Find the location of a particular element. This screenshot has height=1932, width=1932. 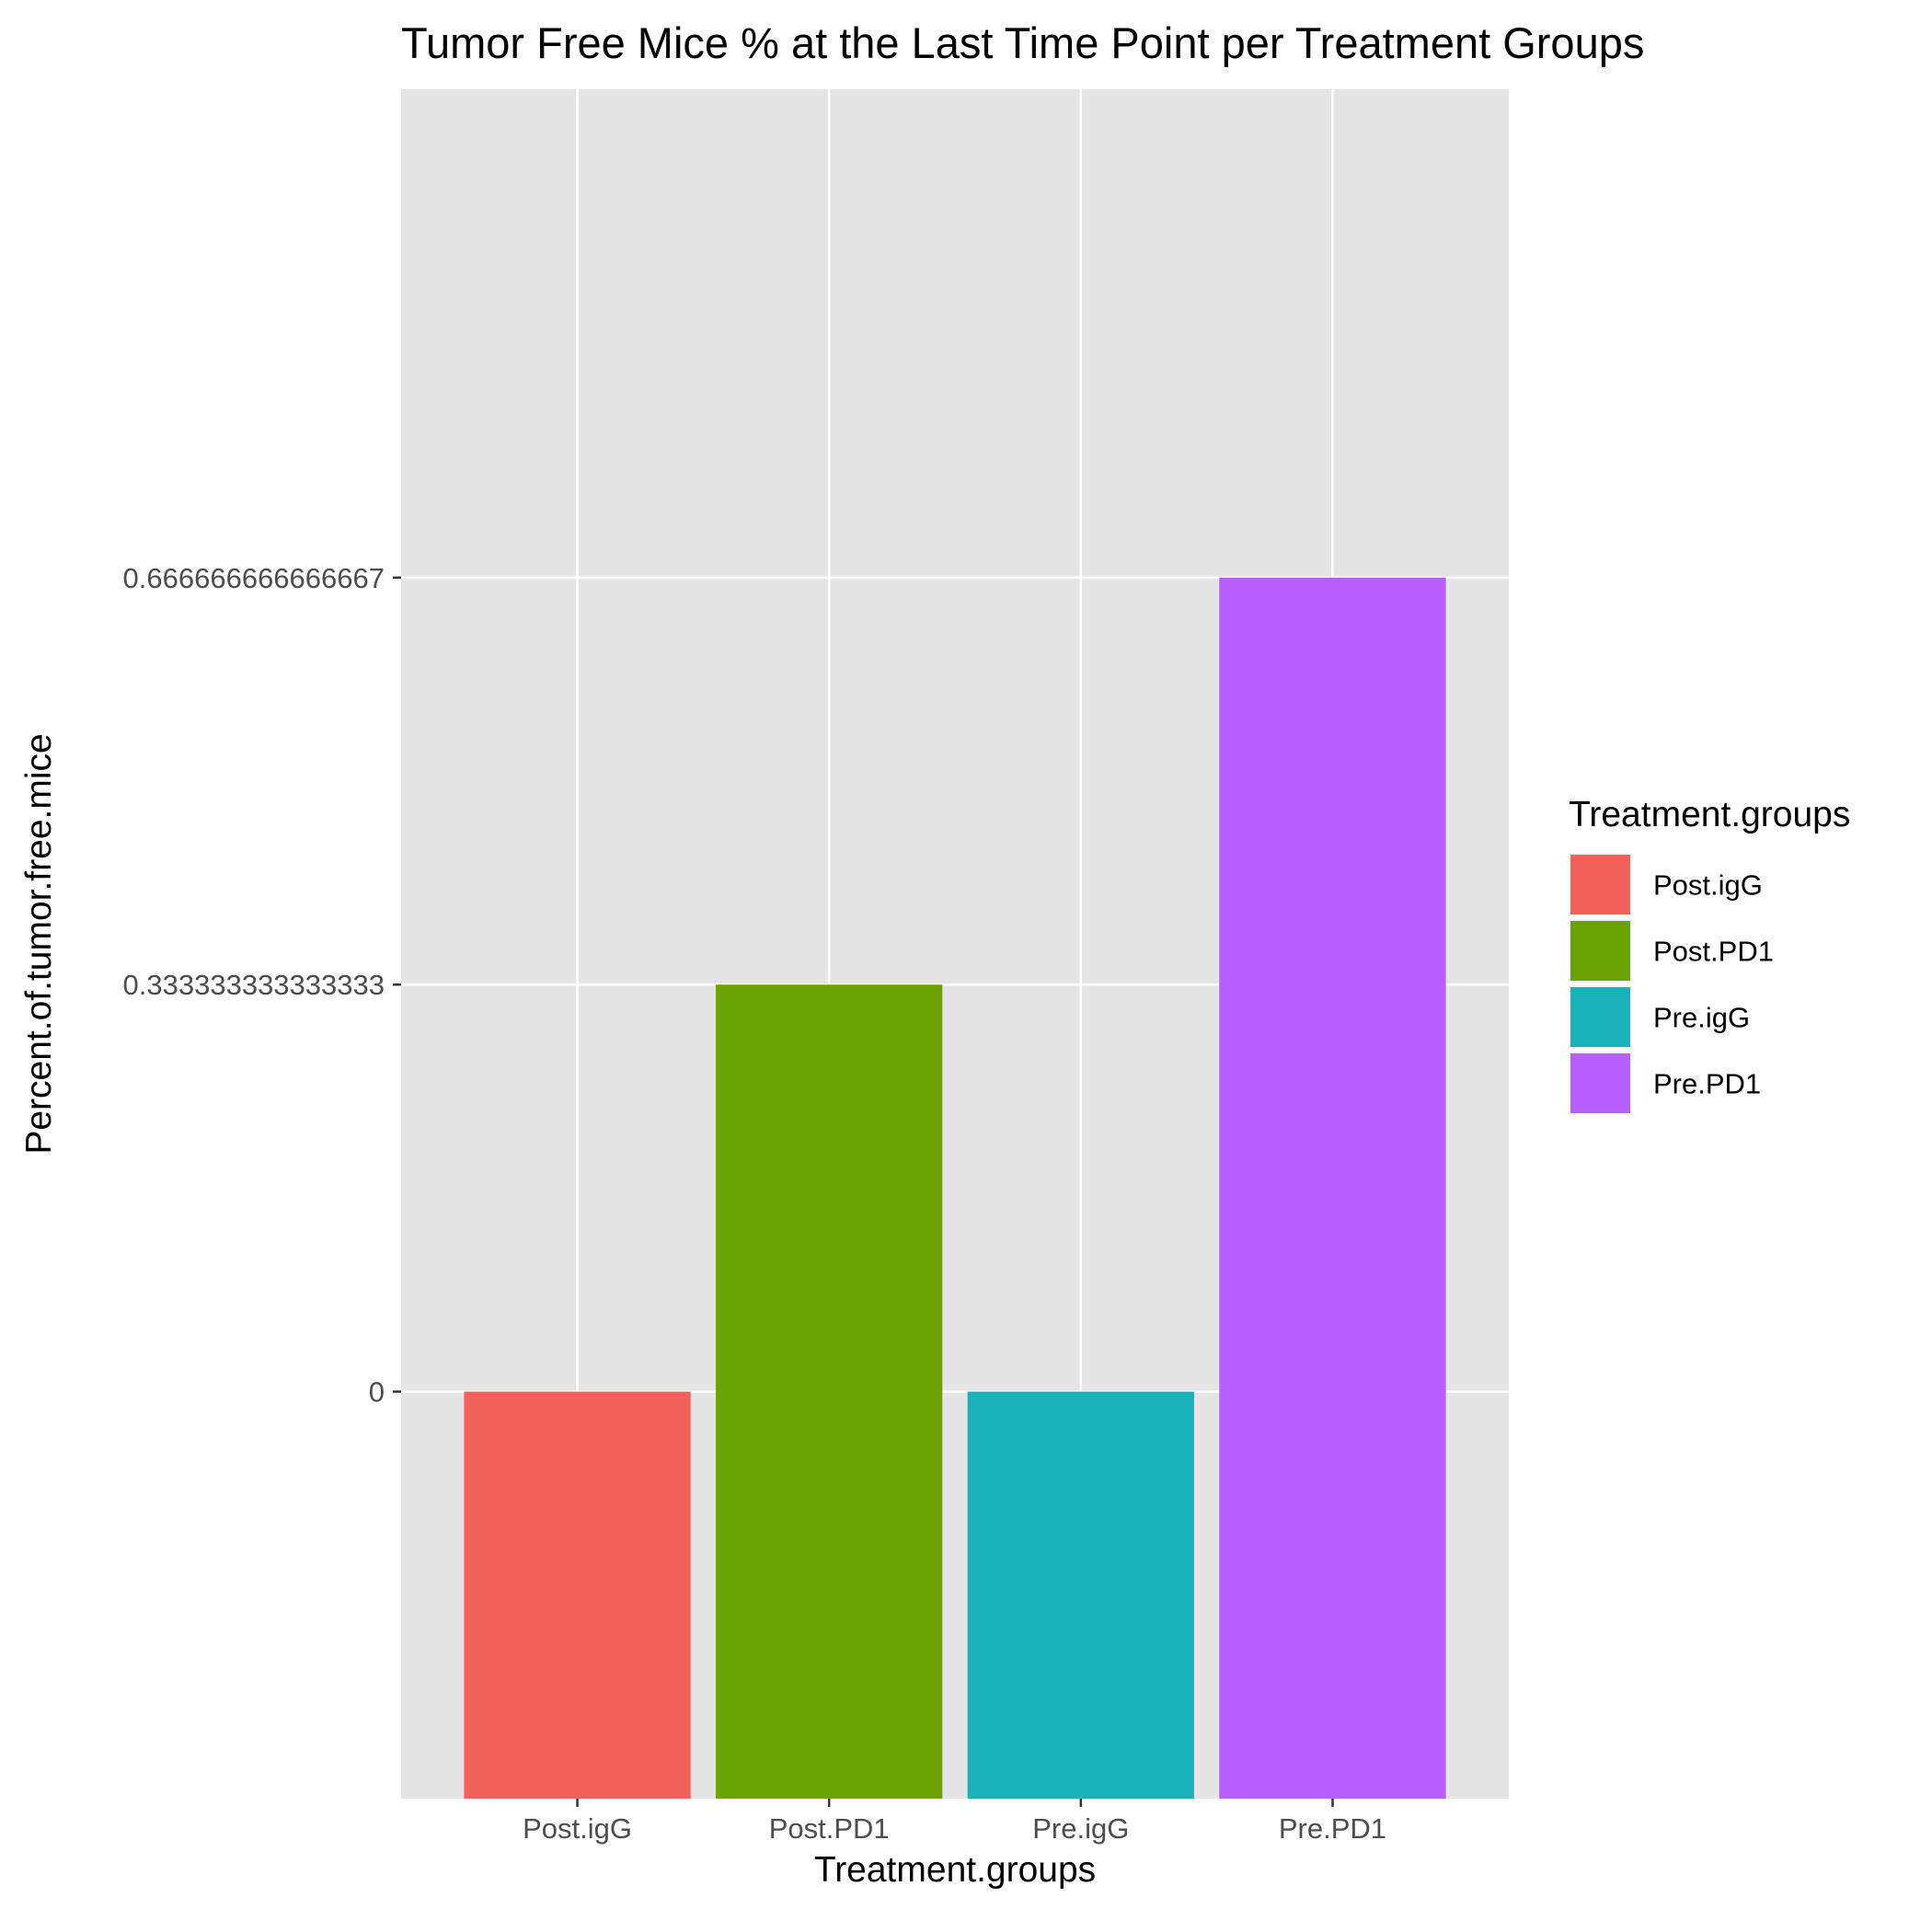

y-axis-title: Percent.of.tumor.free.mice is located at coordinates (39, 943).